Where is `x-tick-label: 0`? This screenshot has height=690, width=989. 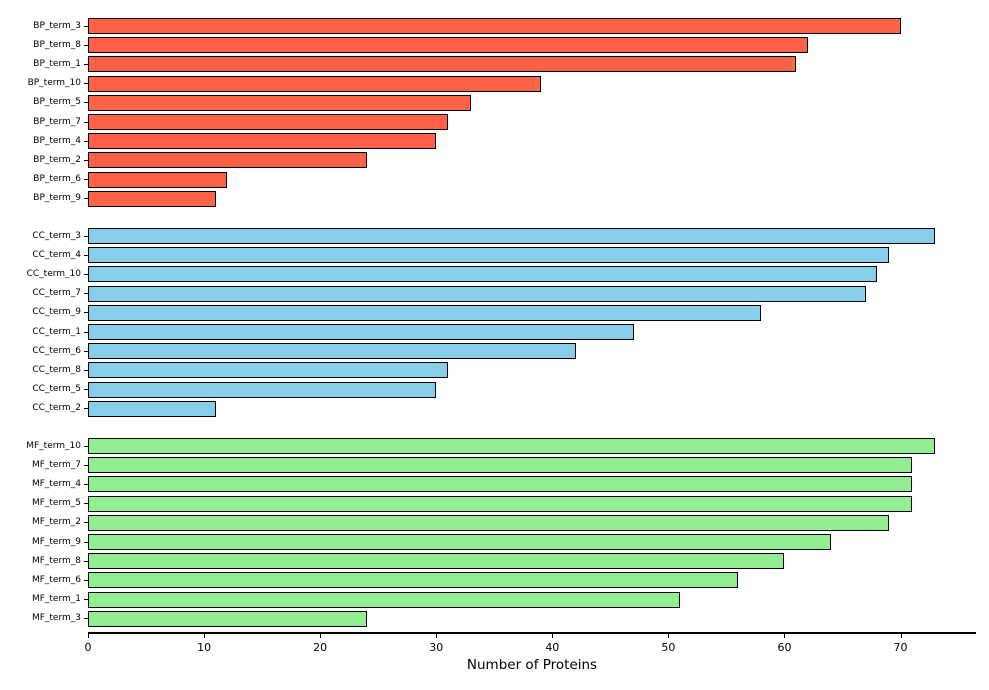 x-tick-label: 0 is located at coordinates (88, 647).